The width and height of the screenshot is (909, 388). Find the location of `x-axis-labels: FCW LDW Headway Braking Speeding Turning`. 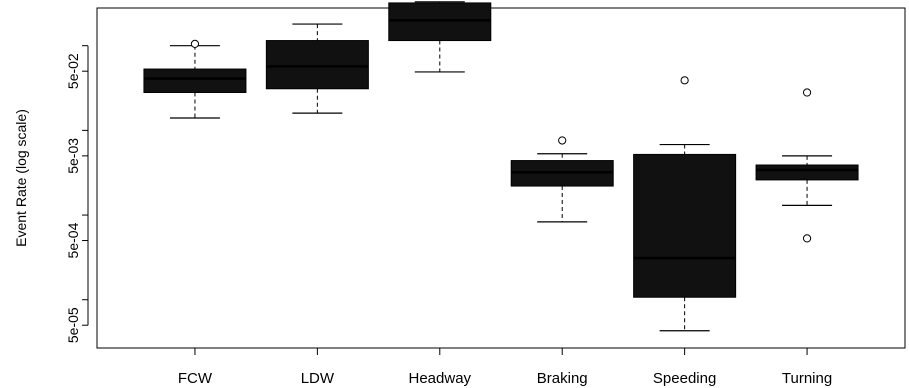

x-axis-labels: FCW LDW Headway Braking Speeding Turning is located at coordinates (505, 367).